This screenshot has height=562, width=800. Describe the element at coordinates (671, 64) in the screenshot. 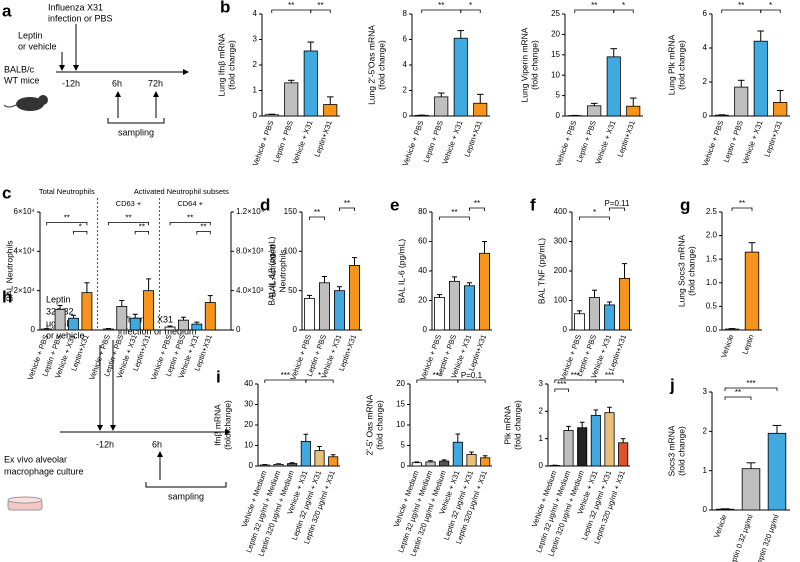

I see `axis-label: Lung Plk mRNA` at that location.